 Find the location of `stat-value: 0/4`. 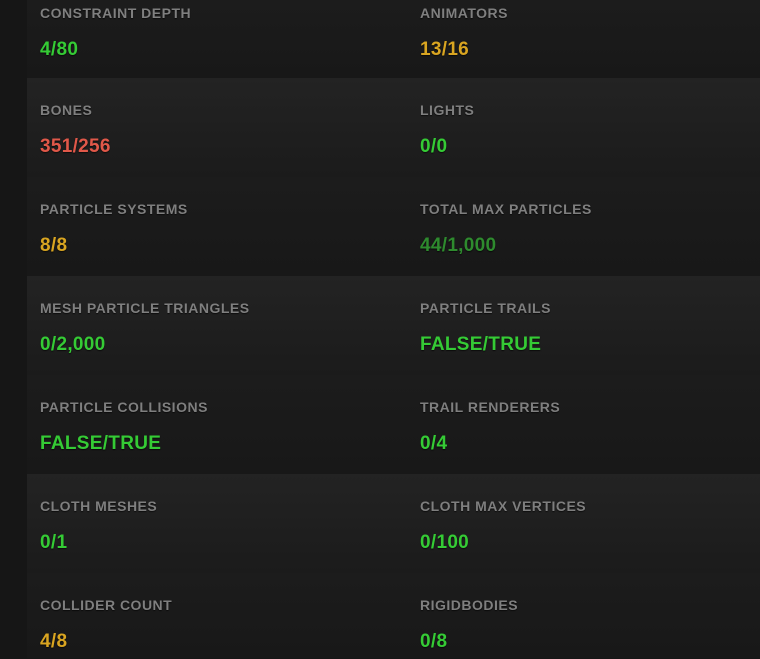

stat-value: 0/4 is located at coordinates (434, 443).